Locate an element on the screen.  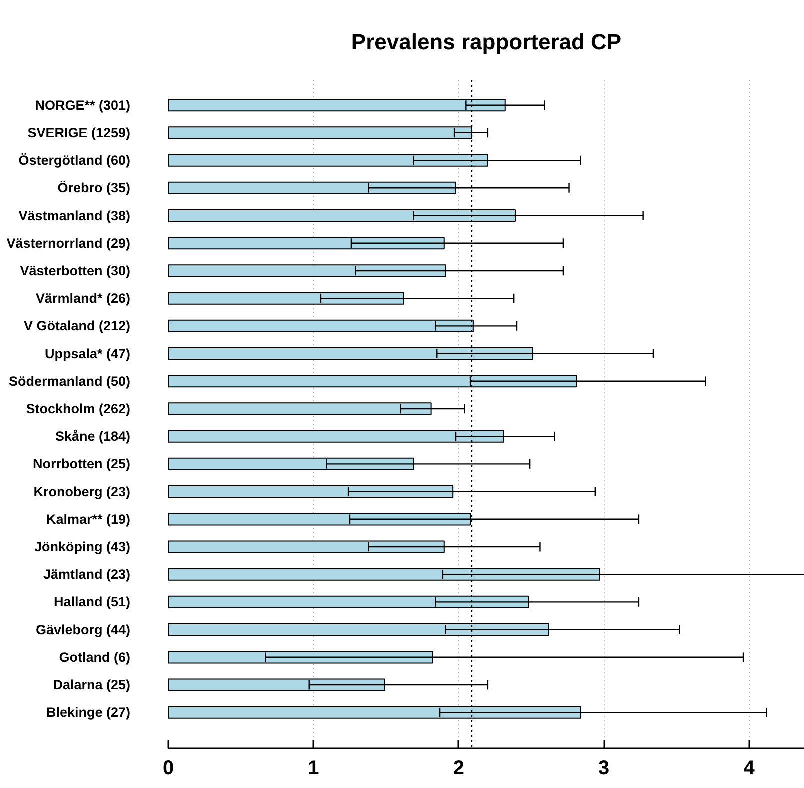
y-tick-label: Södermanland (50) is located at coordinates (69, 381).